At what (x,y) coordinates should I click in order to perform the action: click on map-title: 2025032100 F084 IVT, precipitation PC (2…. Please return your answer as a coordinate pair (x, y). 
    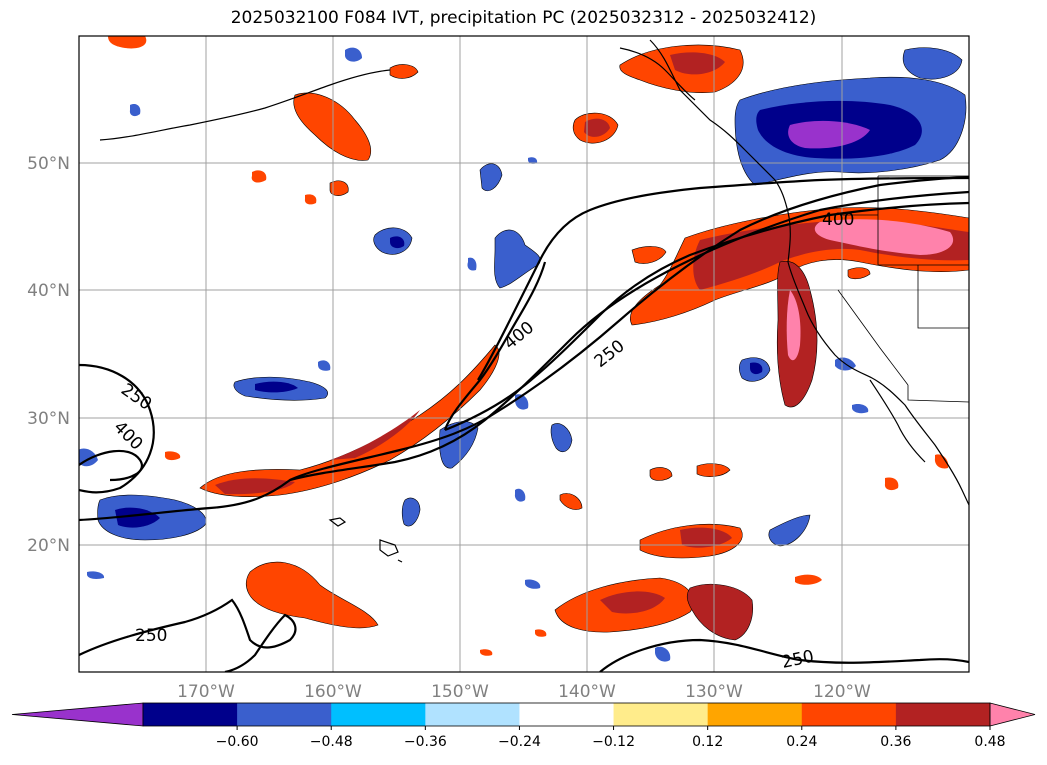
    Looking at the image, I should click on (523, 18).